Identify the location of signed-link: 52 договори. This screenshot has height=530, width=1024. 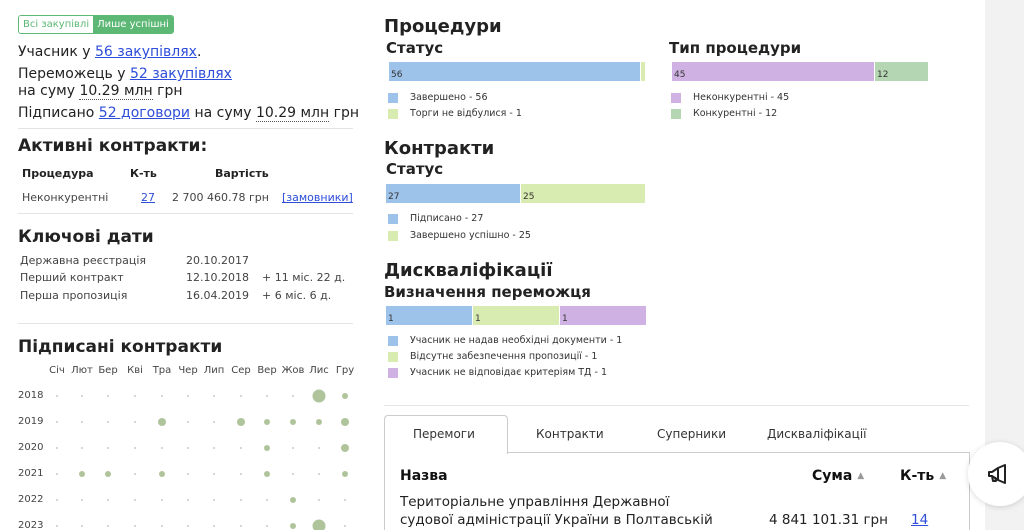
(144, 113).